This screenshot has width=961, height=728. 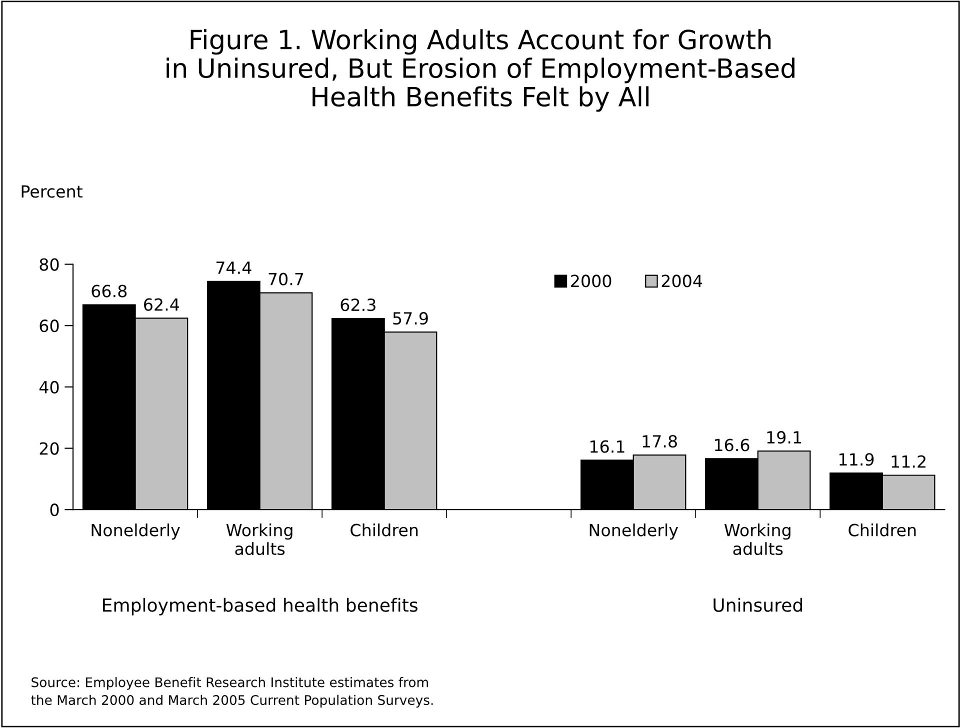 I want to click on y-tick-label: 0, so click(x=54, y=510).